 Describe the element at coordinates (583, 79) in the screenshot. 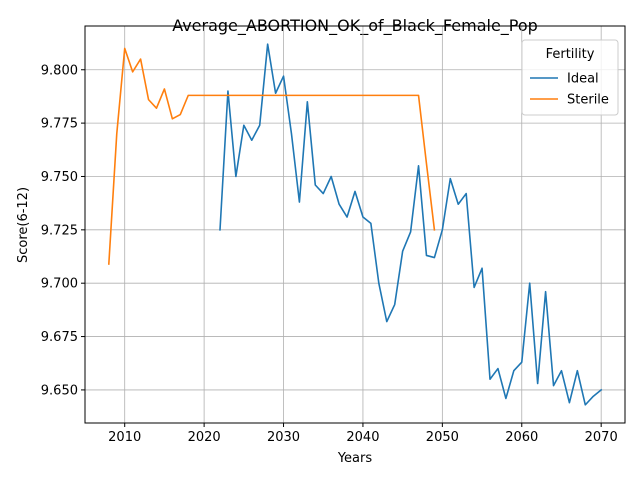

I see `legend-label-ideal: Ideal` at that location.